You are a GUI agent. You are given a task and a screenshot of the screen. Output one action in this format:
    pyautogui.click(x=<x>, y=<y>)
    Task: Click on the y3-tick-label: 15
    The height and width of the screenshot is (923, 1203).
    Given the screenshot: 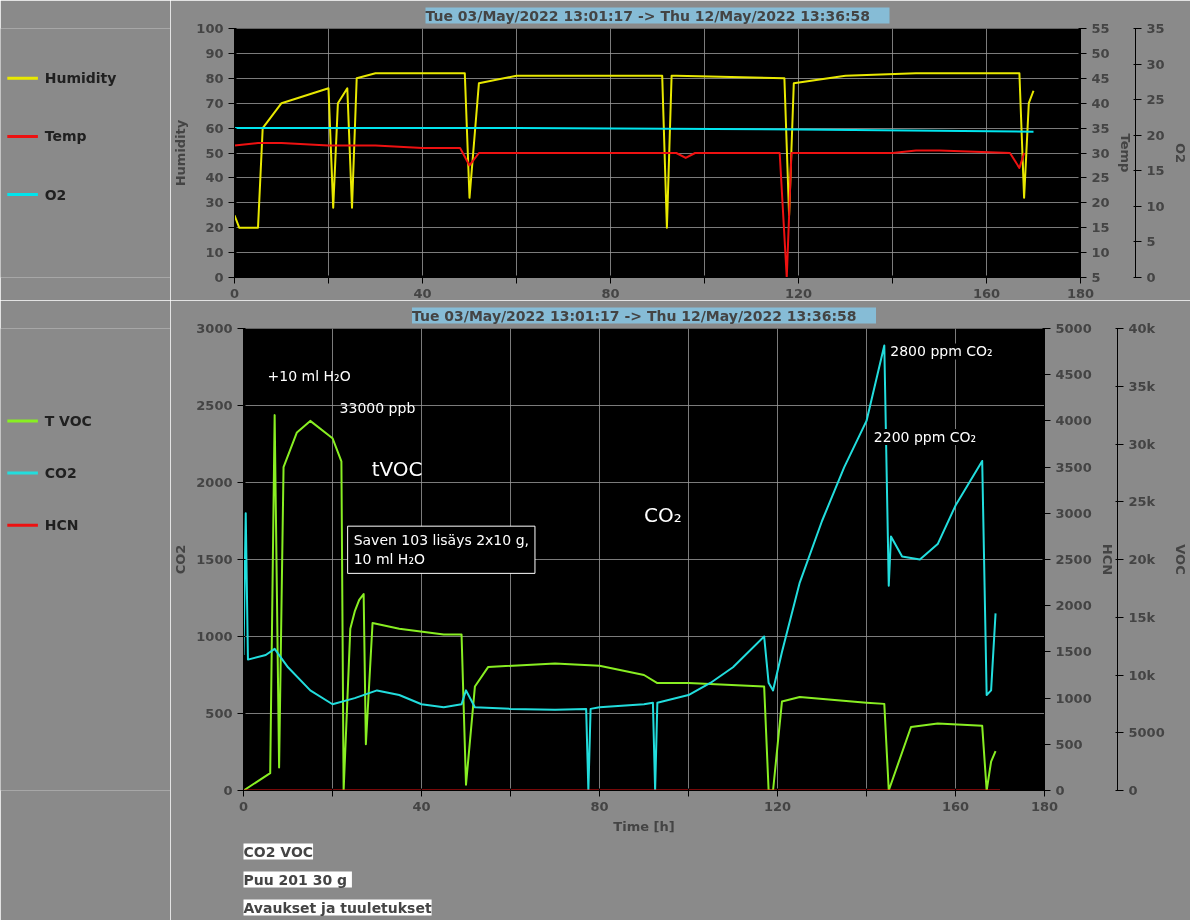 What is the action you would take?
    pyautogui.click(x=1155, y=171)
    